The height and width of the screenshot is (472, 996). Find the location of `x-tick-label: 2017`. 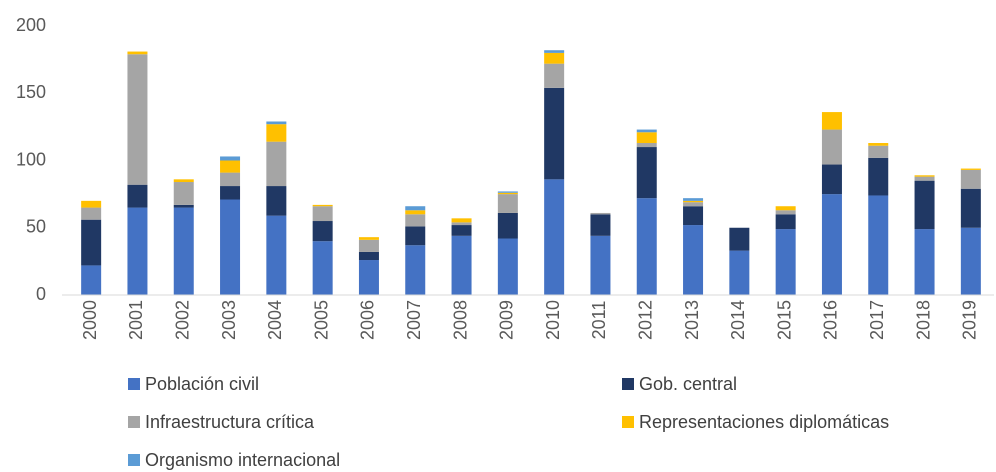

x-tick-label: 2017 is located at coordinates (877, 320).